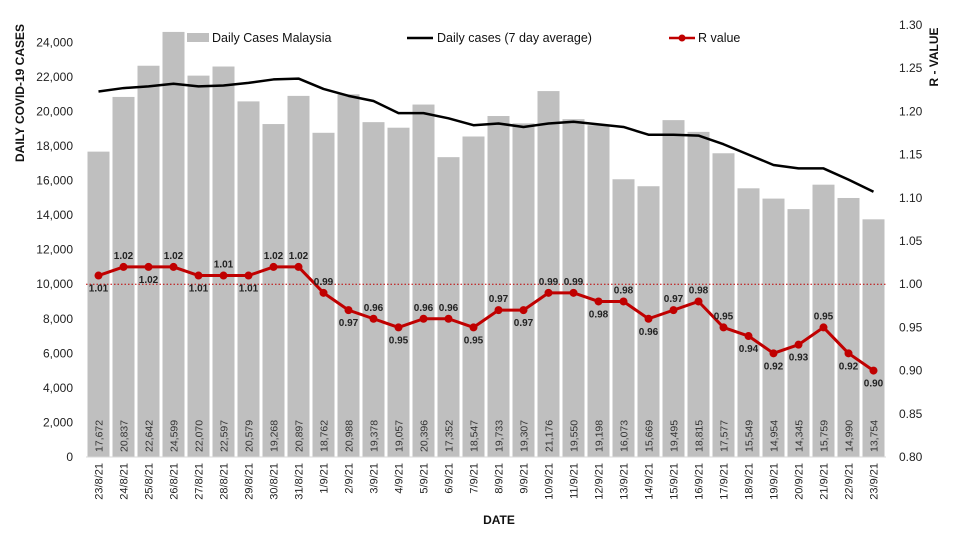 The width and height of the screenshot is (960, 540). Describe the element at coordinates (324, 282) in the screenshot. I see `r-value-label-9: 0.99` at that location.